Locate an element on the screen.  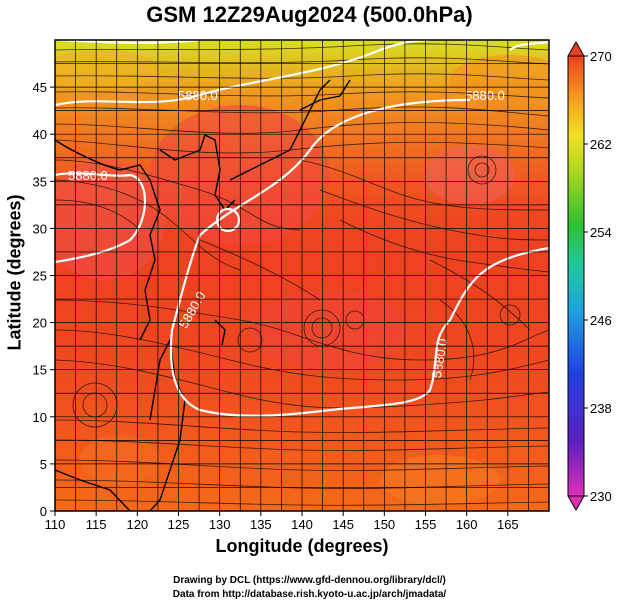
y-tick-label: 10 is located at coordinates (40, 417).